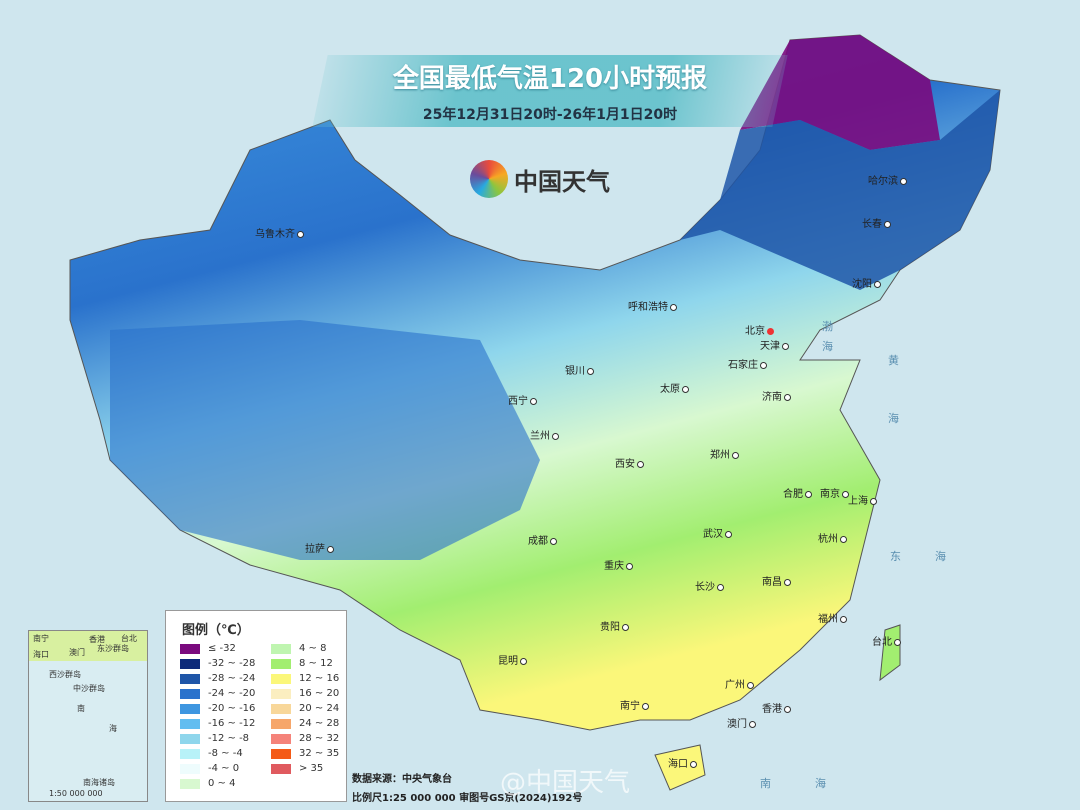  What do you see at coordinates (113, 728) in the screenshot?
I see `inset-label: 海` at bounding box center [113, 728].